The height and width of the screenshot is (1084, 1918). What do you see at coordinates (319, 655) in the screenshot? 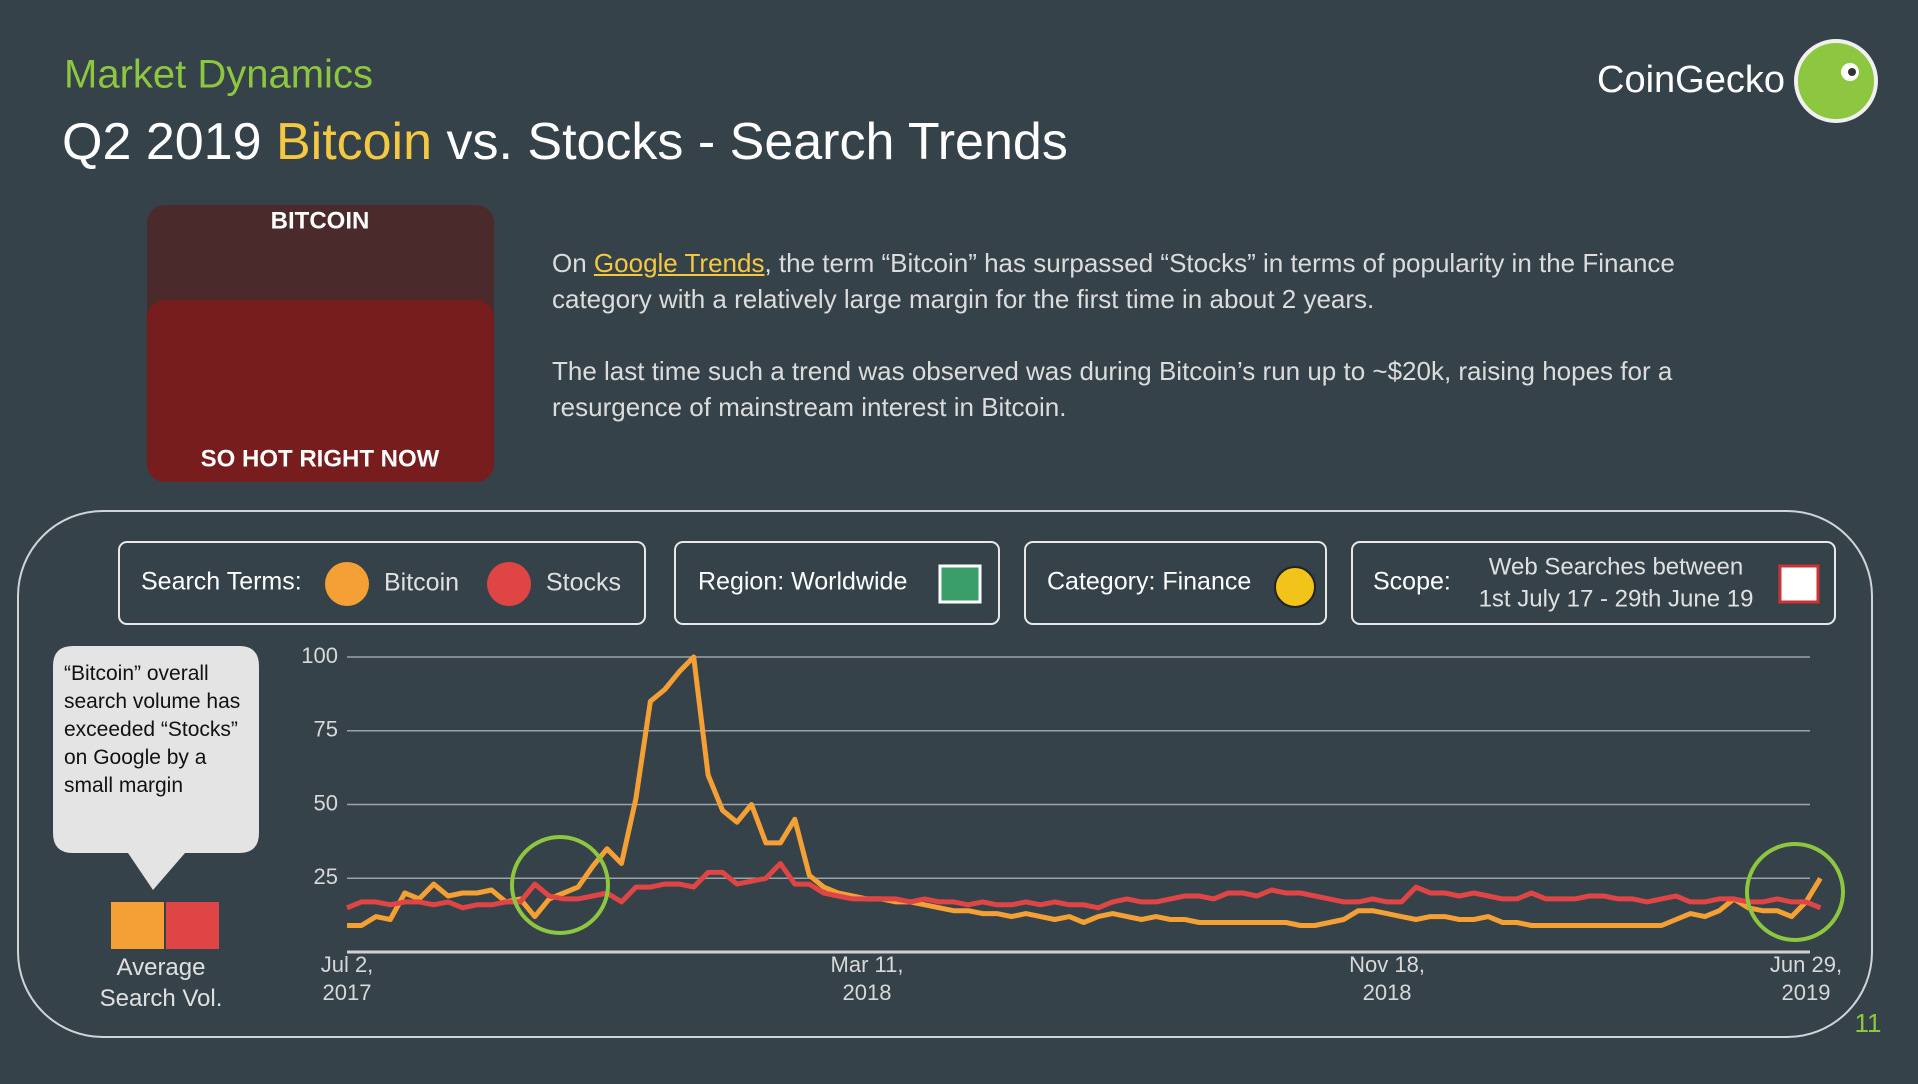
I see `y-tick-label: 100` at bounding box center [319, 655].